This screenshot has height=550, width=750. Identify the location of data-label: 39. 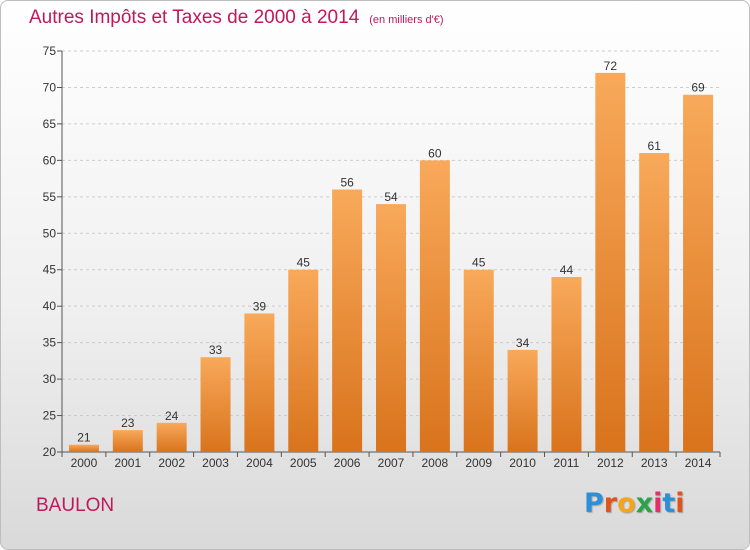
(260, 306).